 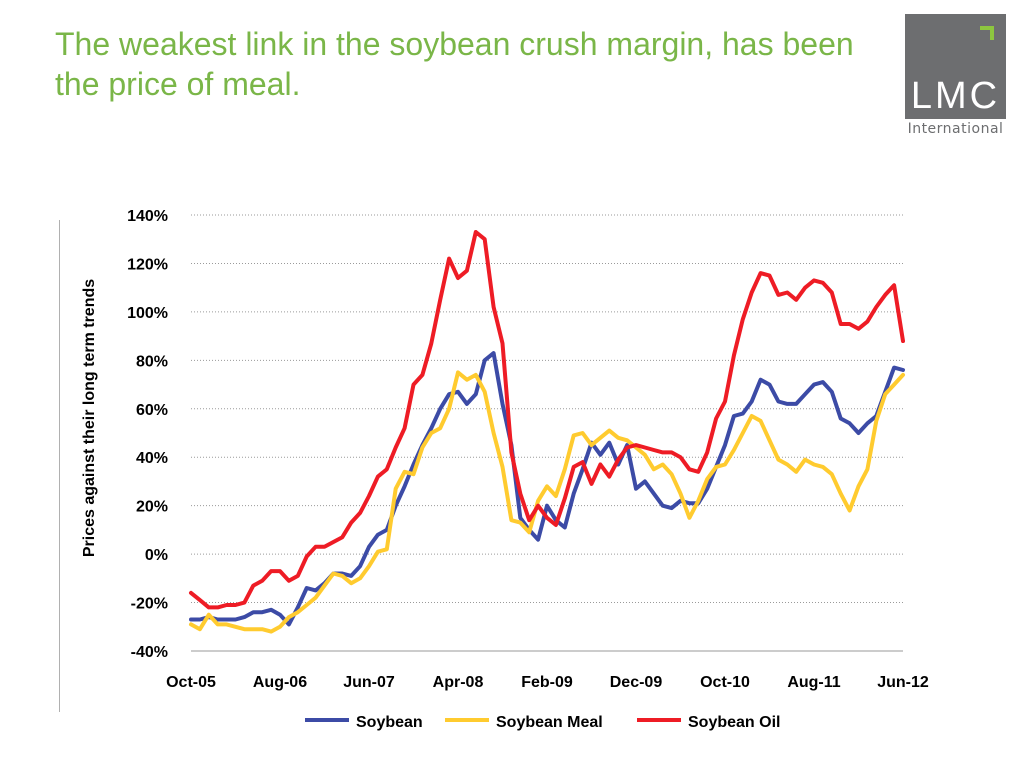 What do you see at coordinates (89, 418) in the screenshot?
I see `y-axis-label: Prices against their long term trends` at bounding box center [89, 418].